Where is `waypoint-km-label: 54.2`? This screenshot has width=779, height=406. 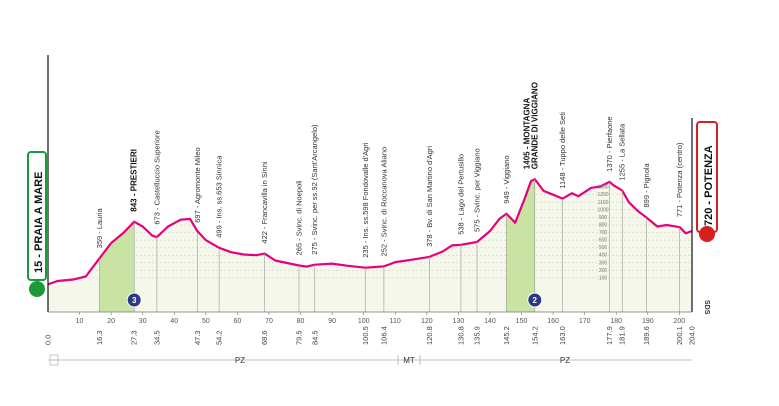
waypoint-km-label: 54.2 is located at coordinates (219, 337).